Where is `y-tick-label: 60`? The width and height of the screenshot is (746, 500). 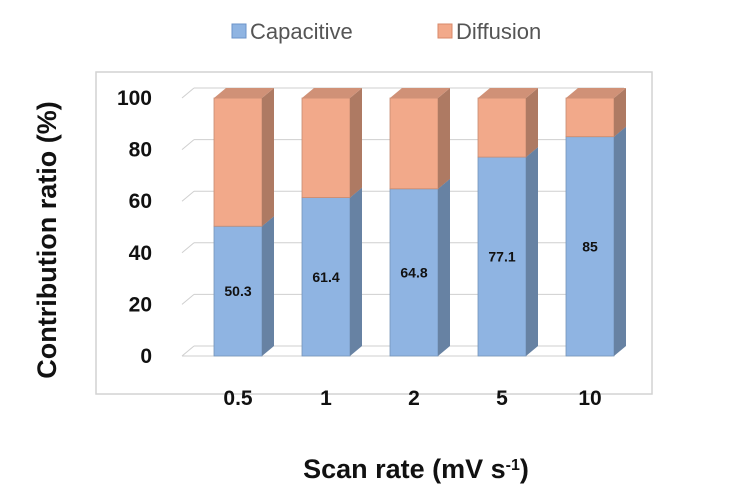 y-tick-label: 60 is located at coordinates (140, 201).